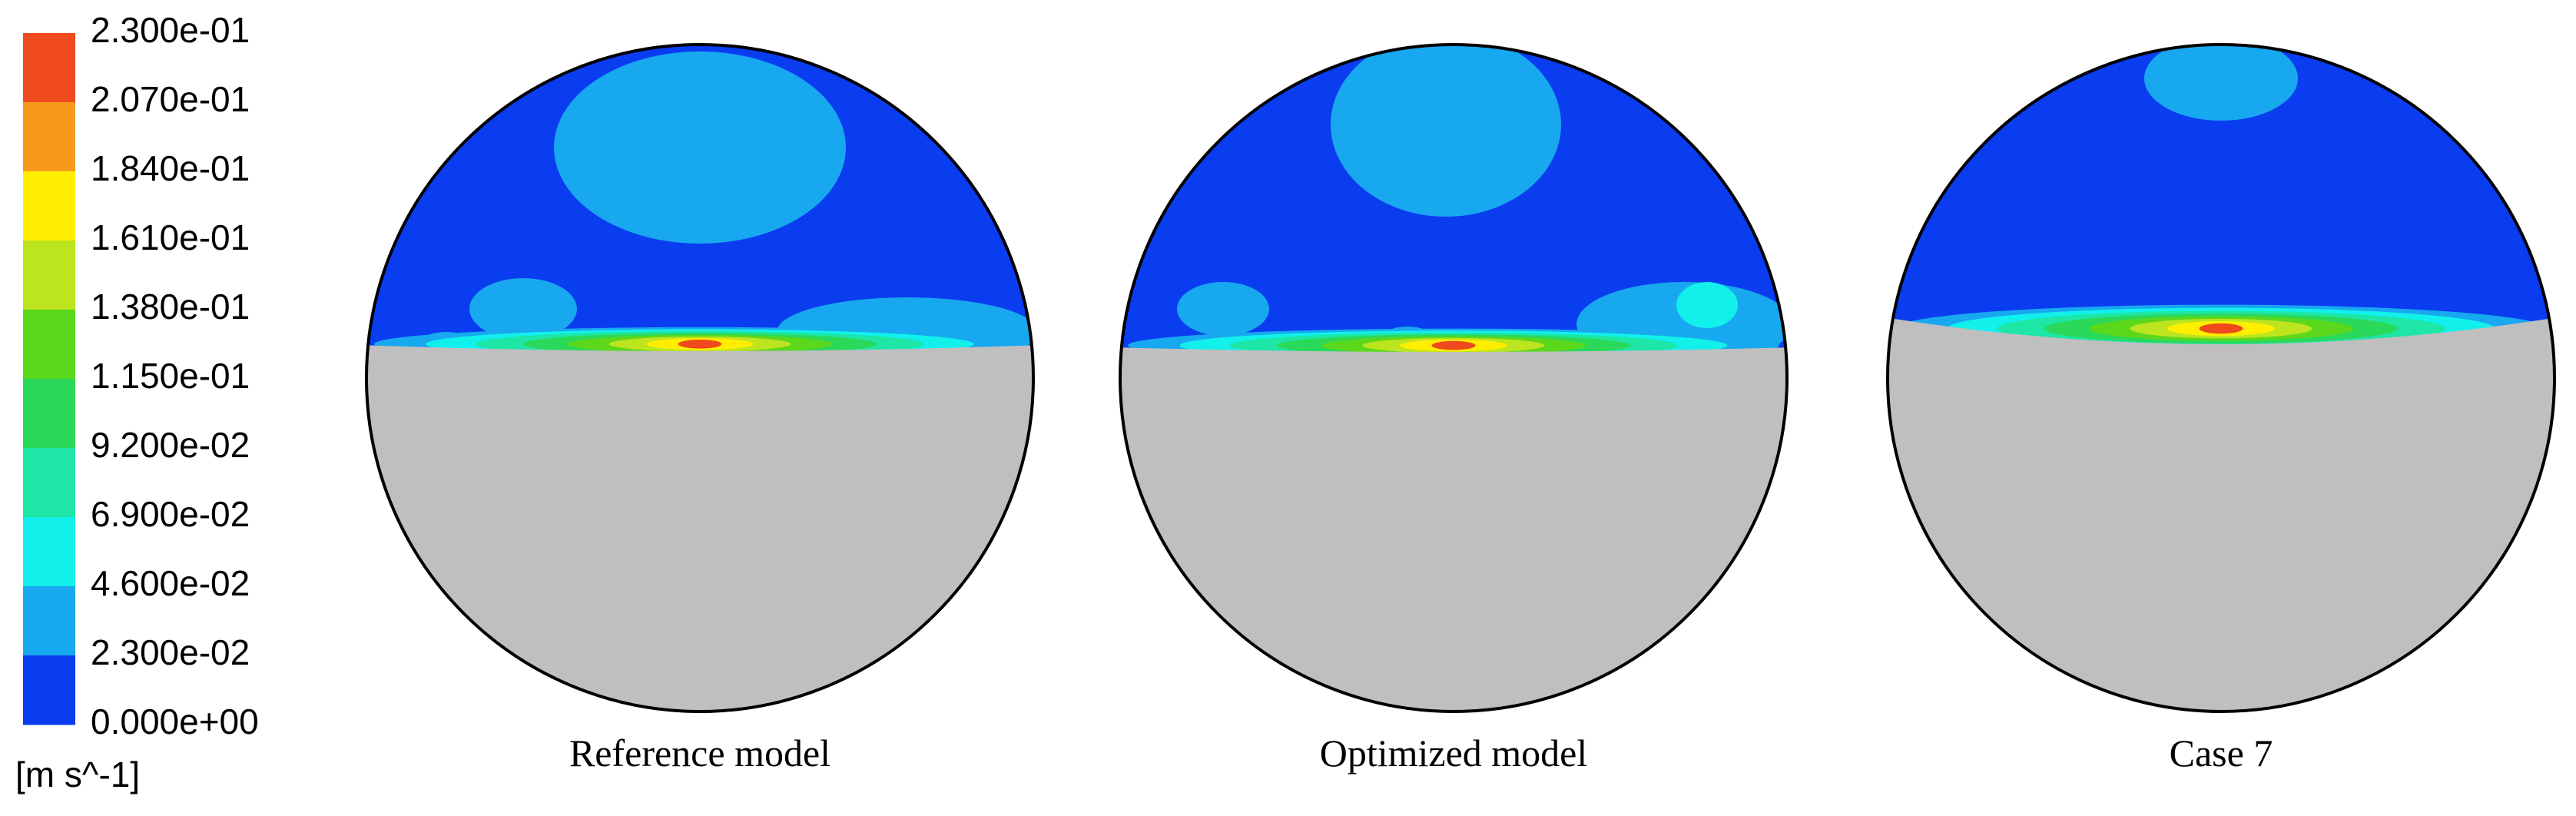 Image resolution: width=2576 pixels, height=816 pixels. Describe the element at coordinates (170, 307) in the screenshot. I see `colorbar-label: 1.380e-01` at that location.